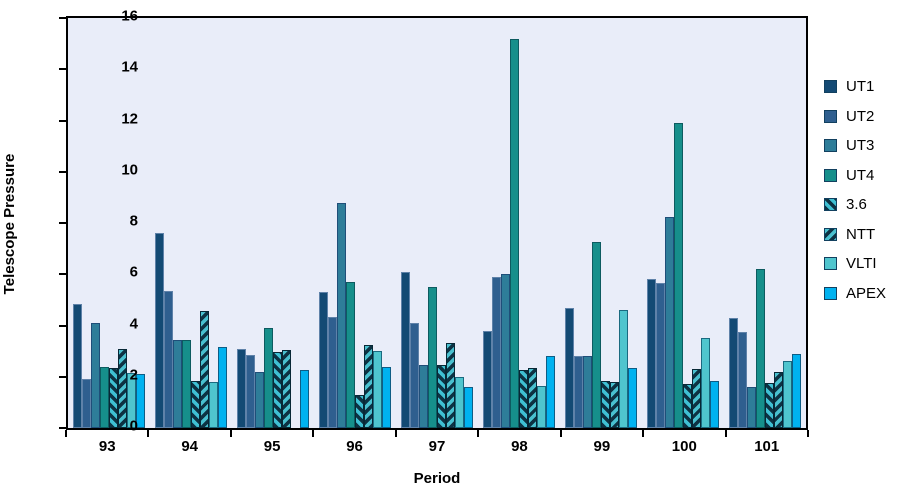  I want to click on legend-item-UT1: UT1, so click(855, 86).